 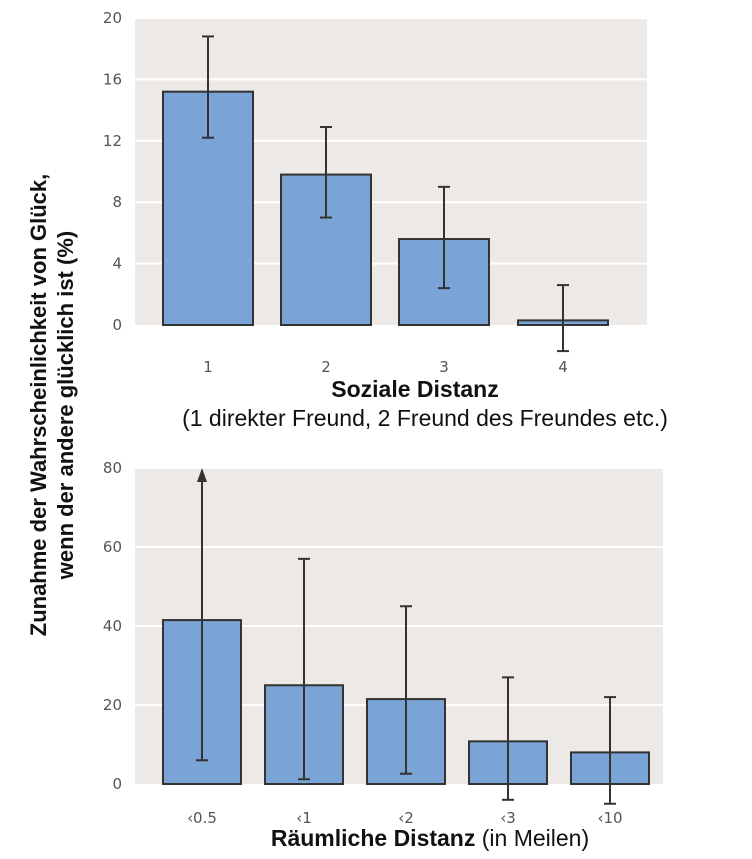 I want to click on spatial-distance-xlabel: Räumliche Distanz (in Meilen), so click(x=430, y=838).